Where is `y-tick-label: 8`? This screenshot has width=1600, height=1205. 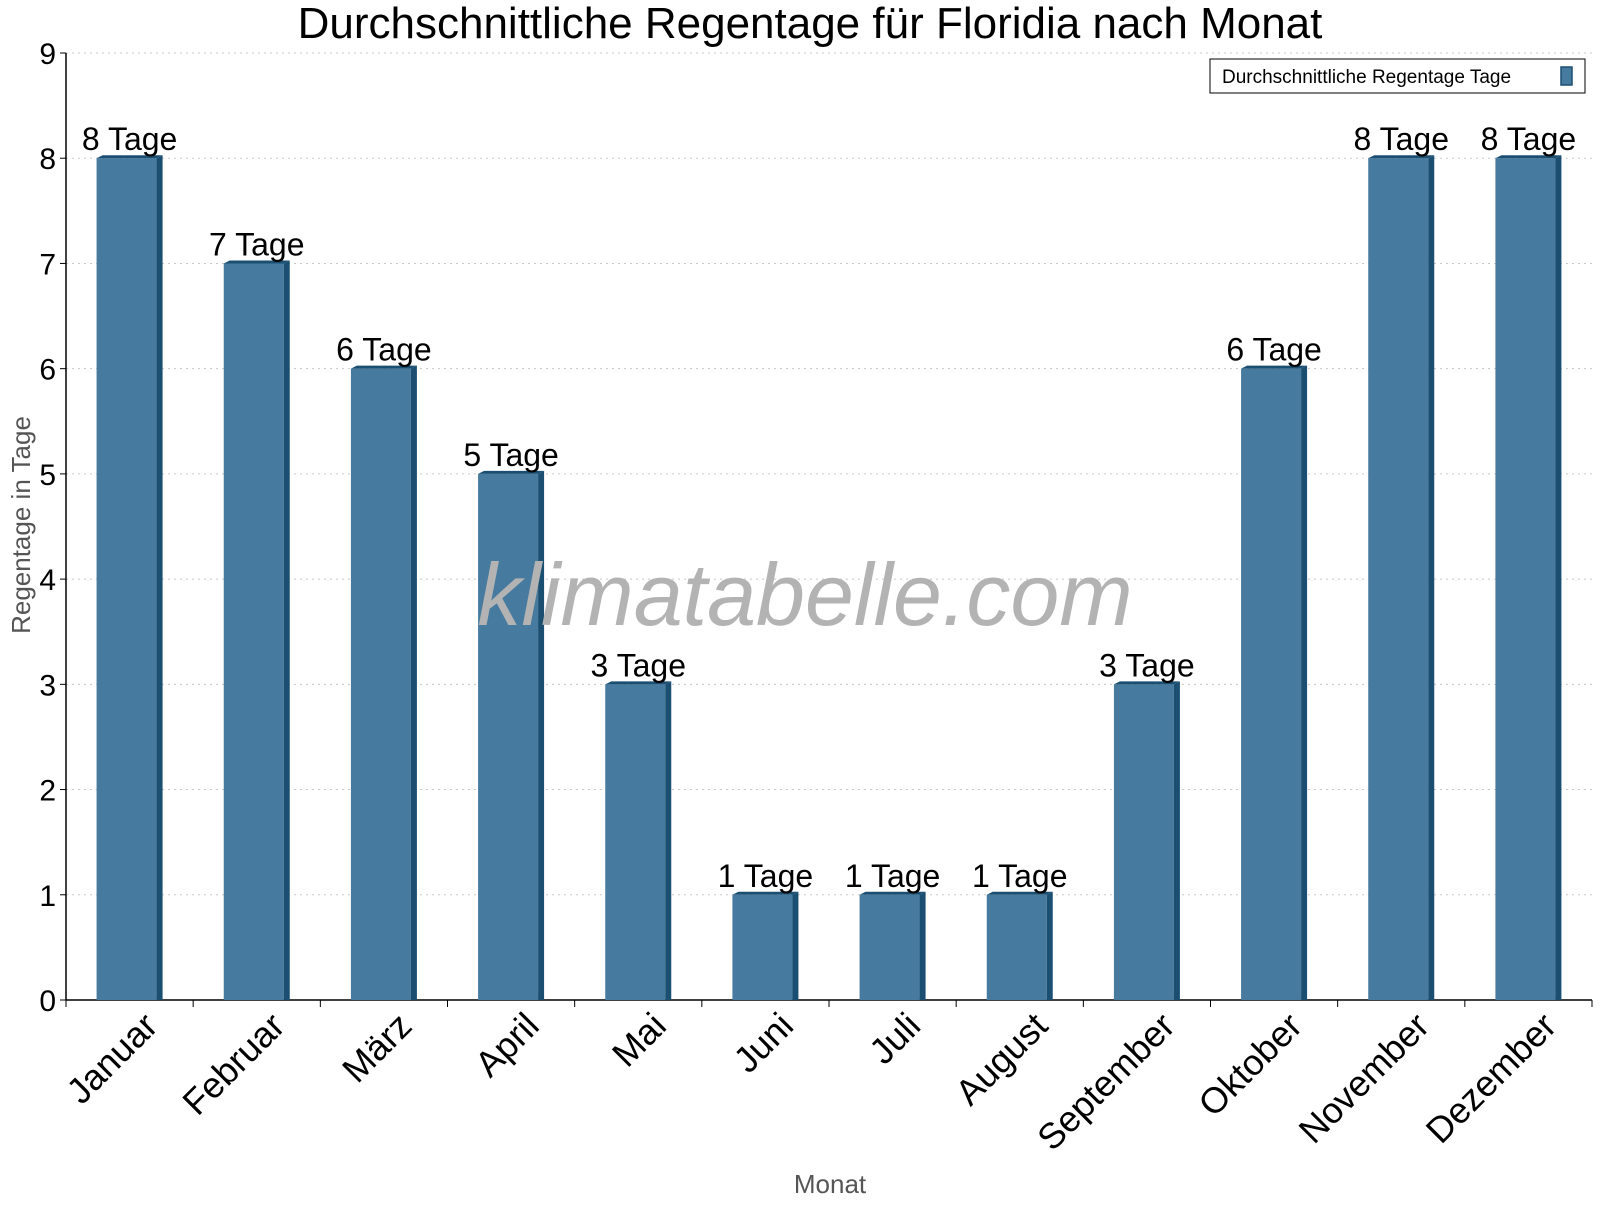
y-tick-label: 8 is located at coordinates (47, 159).